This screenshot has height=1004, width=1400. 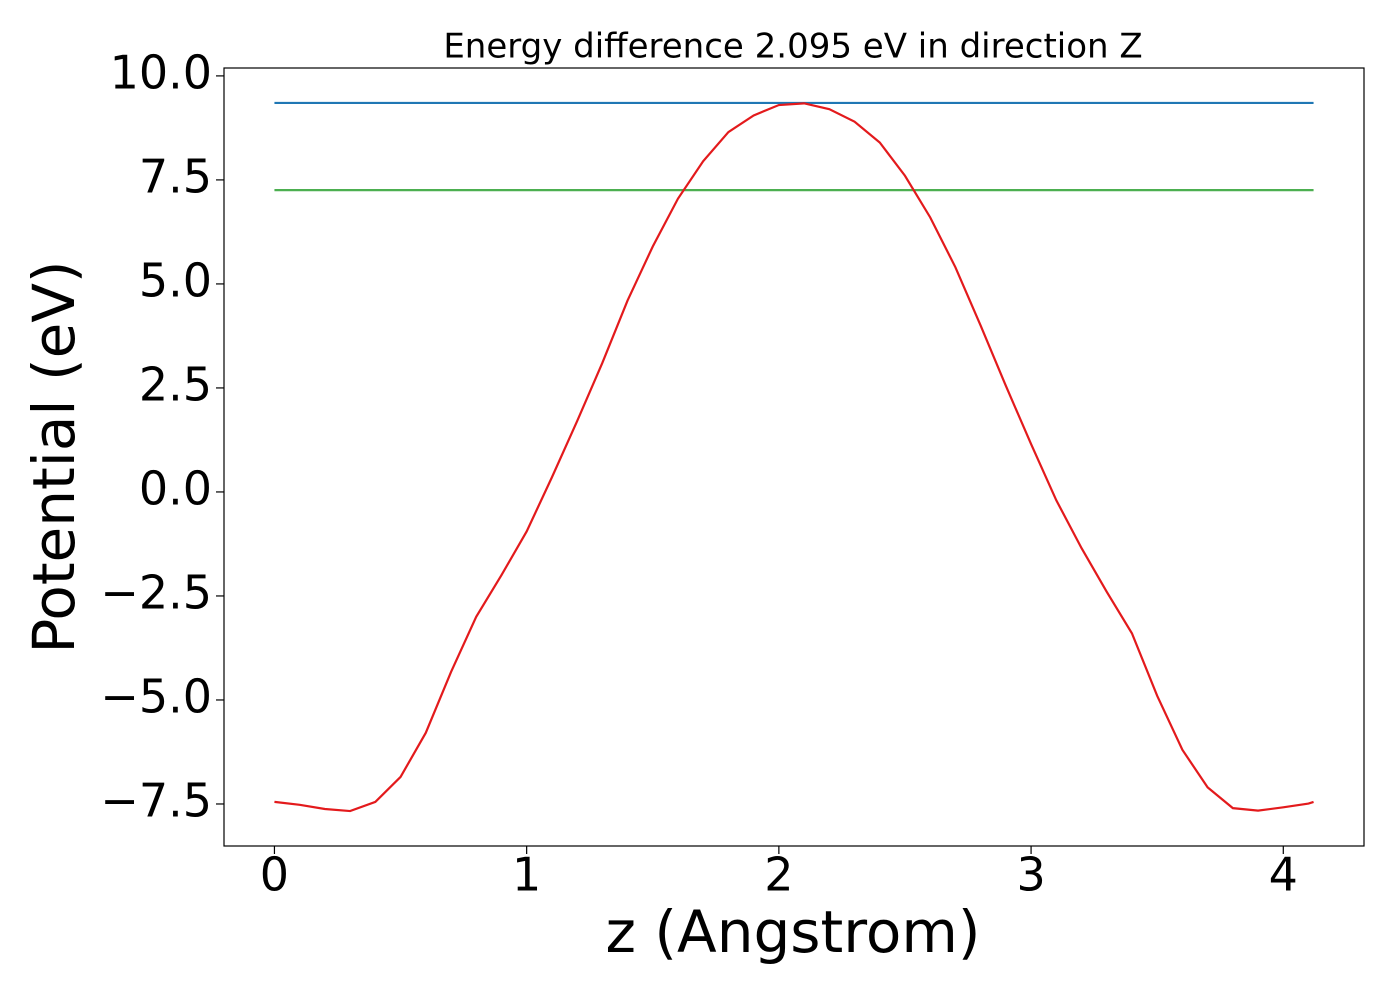 What do you see at coordinates (793, 932) in the screenshot?
I see `x-axis-label: z (Angstrom)` at bounding box center [793, 932].